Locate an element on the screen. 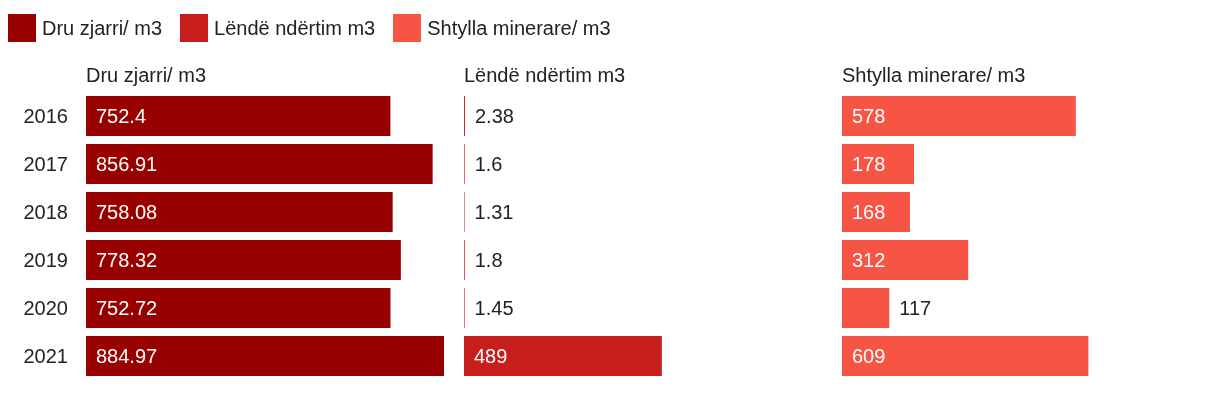  data-label: 1.6 is located at coordinates (488, 164).